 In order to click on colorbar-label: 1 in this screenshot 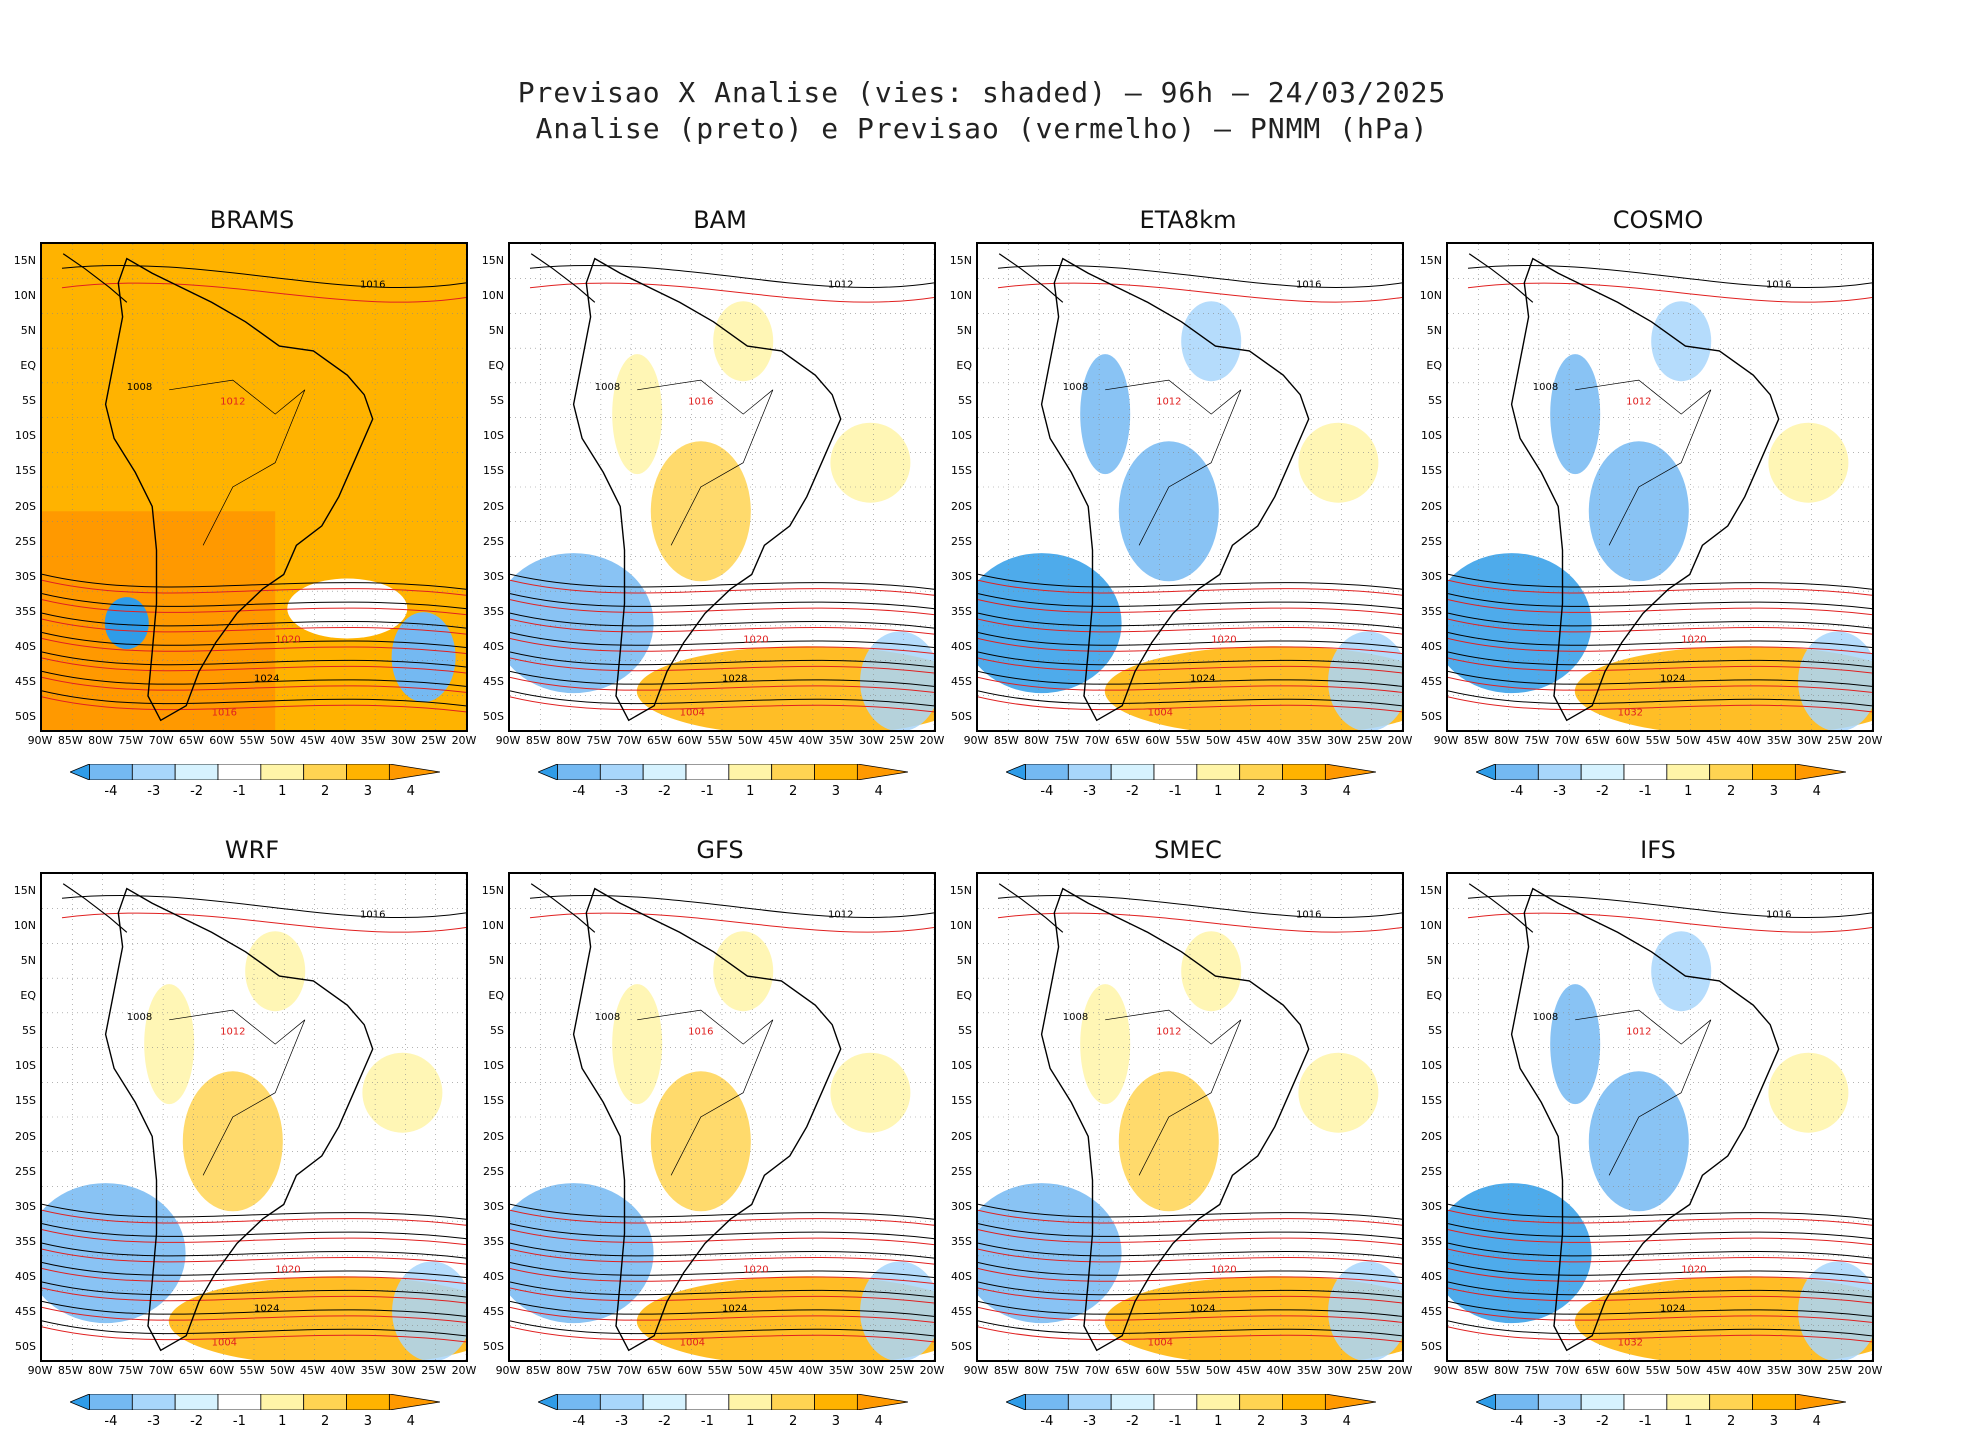, I will do `click(282, 1421)`.